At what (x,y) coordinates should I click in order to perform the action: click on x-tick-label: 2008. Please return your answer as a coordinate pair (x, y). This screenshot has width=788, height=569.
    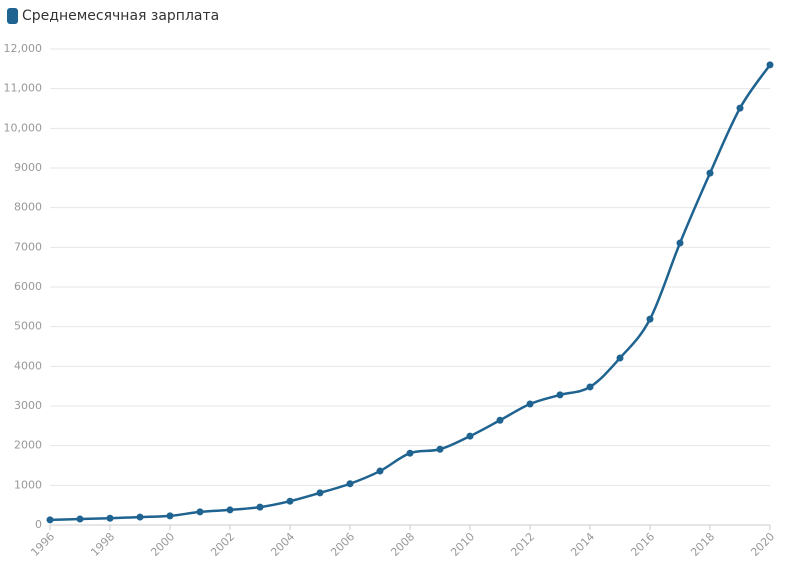
    Looking at the image, I should click on (402, 544).